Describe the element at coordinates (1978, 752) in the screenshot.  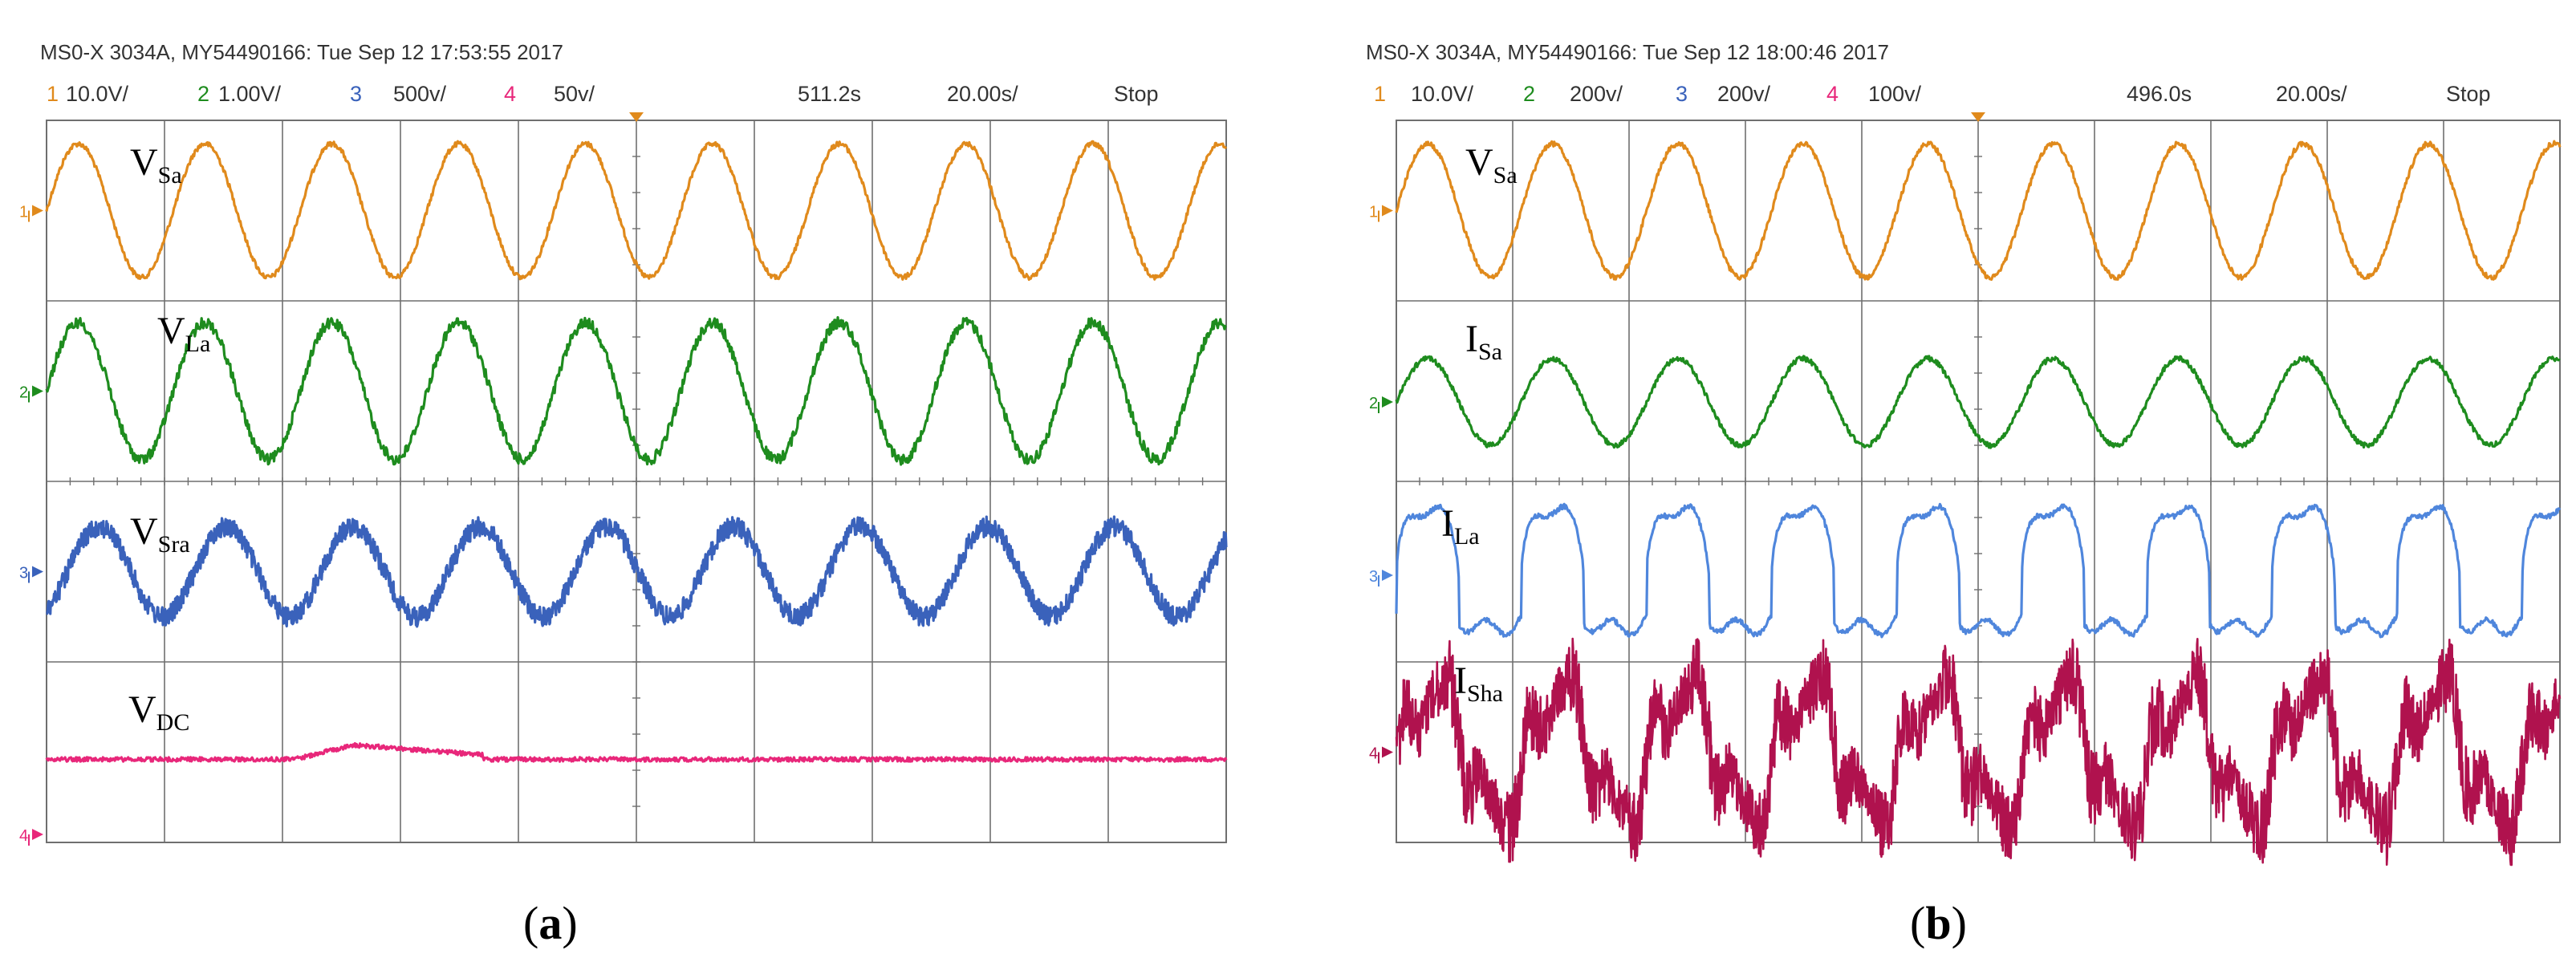
I see `trace-i-sha` at that location.